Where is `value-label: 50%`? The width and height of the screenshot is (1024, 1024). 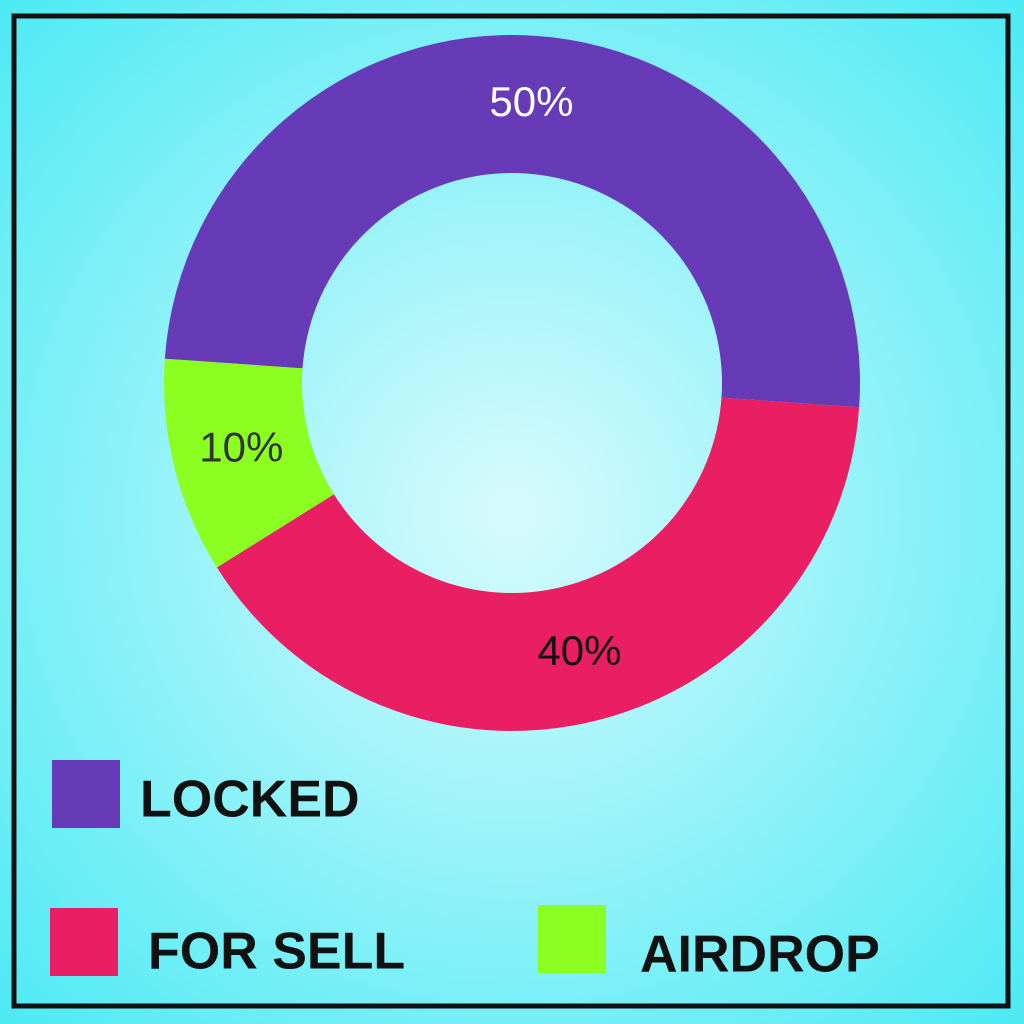
value-label: 50% is located at coordinates (531, 101).